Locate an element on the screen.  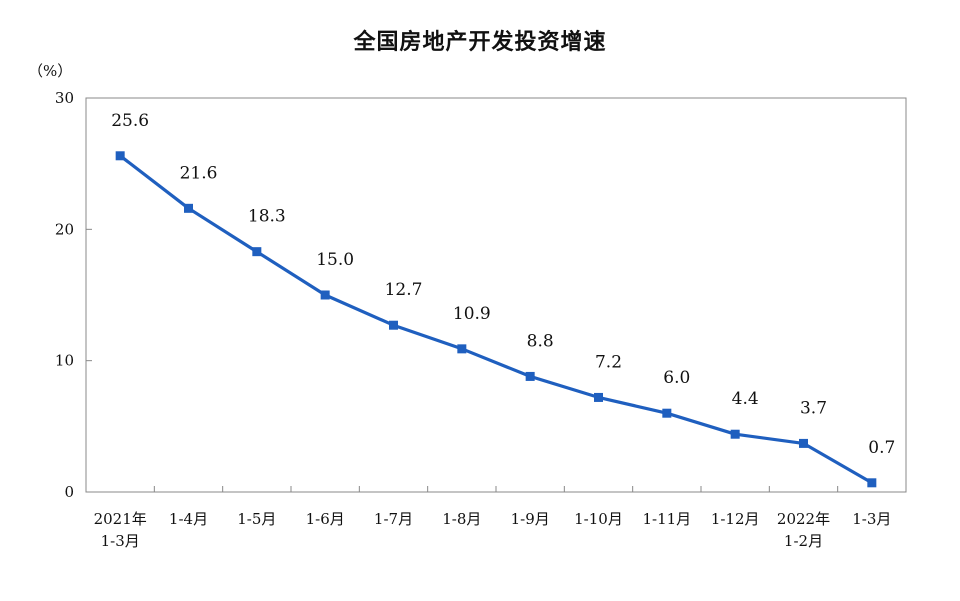
y-tick-label: 20 is located at coordinates (64, 229).